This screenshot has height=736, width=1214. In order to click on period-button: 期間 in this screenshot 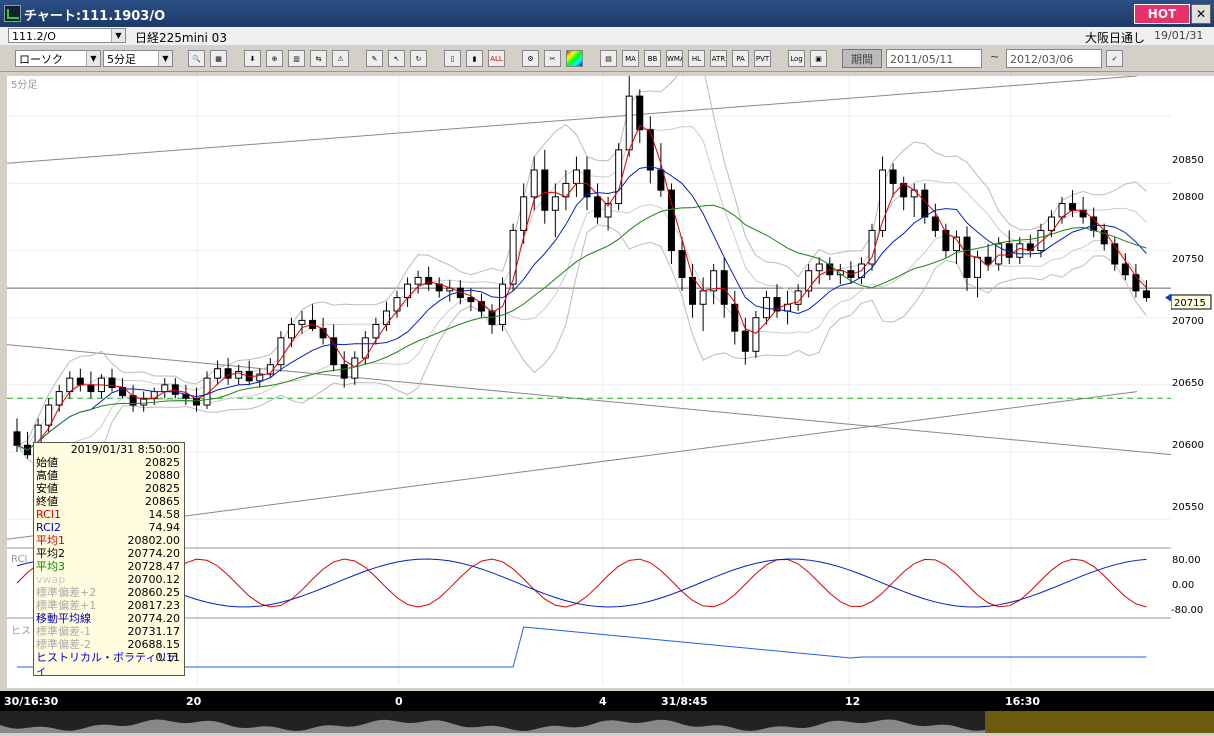, I will do `click(862, 58)`.